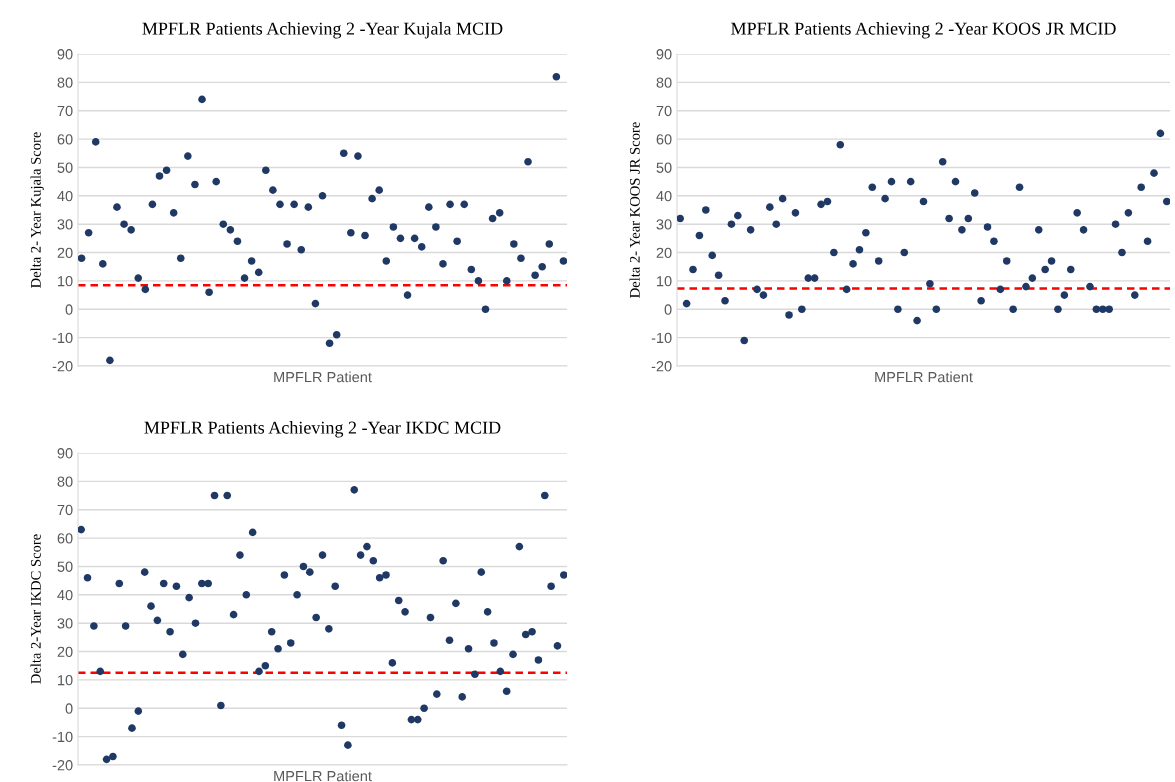 This screenshot has width=1175, height=782. Describe the element at coordinates (923, 30) in the screenshot. I see `chart-title: MPFLR Patients Achieving 2 -Year KOOS JR MCID` at that location.